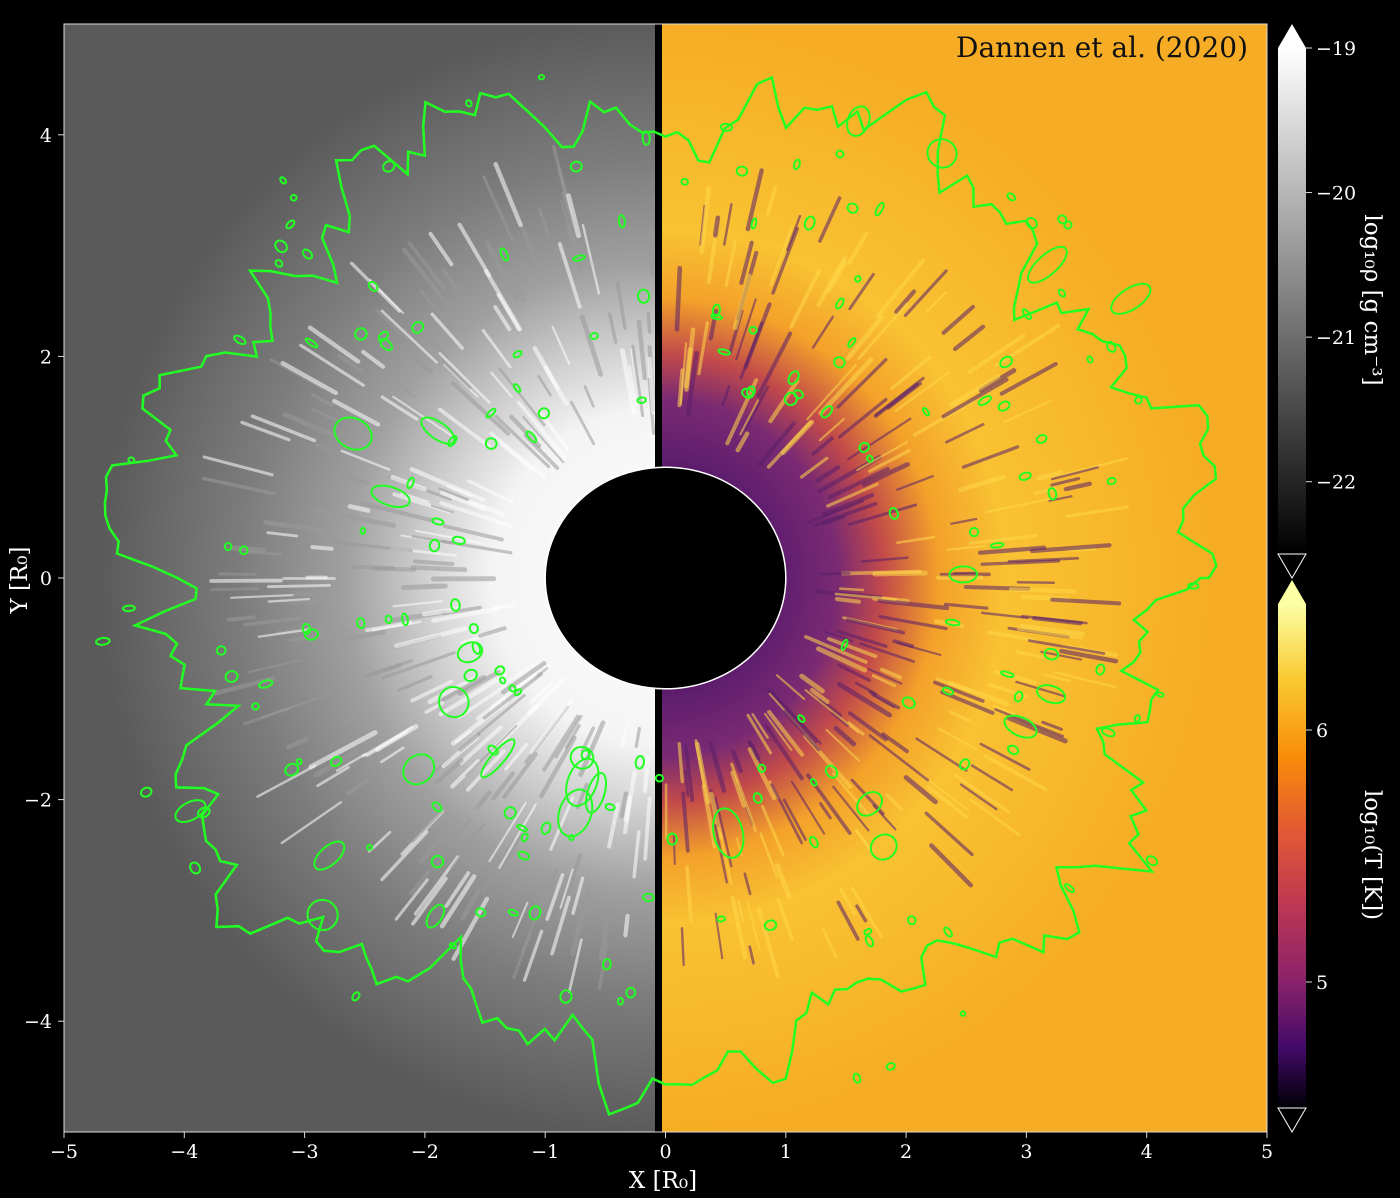 The width and height of the screenshot is (1400, 1198). What do you see at coordinates (545, 1152) in the screenshot?
I see `x-tick-label: −1` at bounding box center [545, 1152].